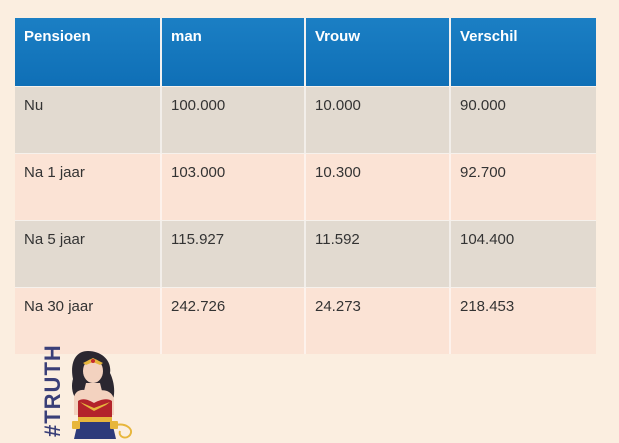 This screenshot has width=619, height=443. What do you see at coordinates (234, 52) in the screenshot?
I see `header-man: man` at bounding box center [234, 52].